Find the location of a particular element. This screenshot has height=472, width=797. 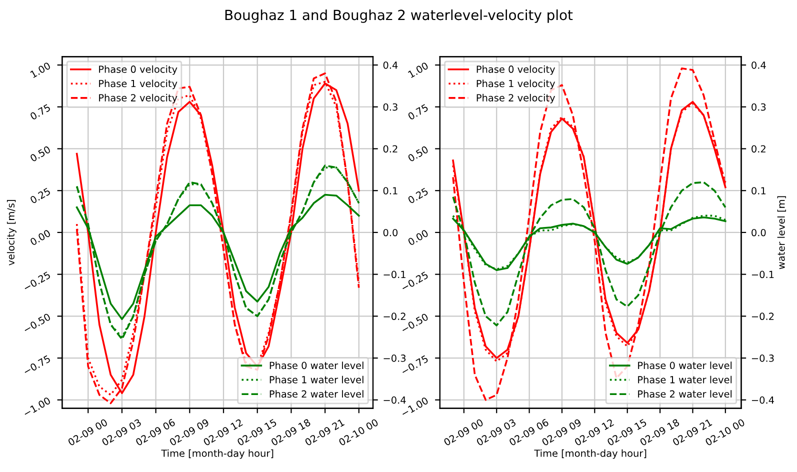

y2-axis-title: water level [m] is located at coordinates (781, 233).